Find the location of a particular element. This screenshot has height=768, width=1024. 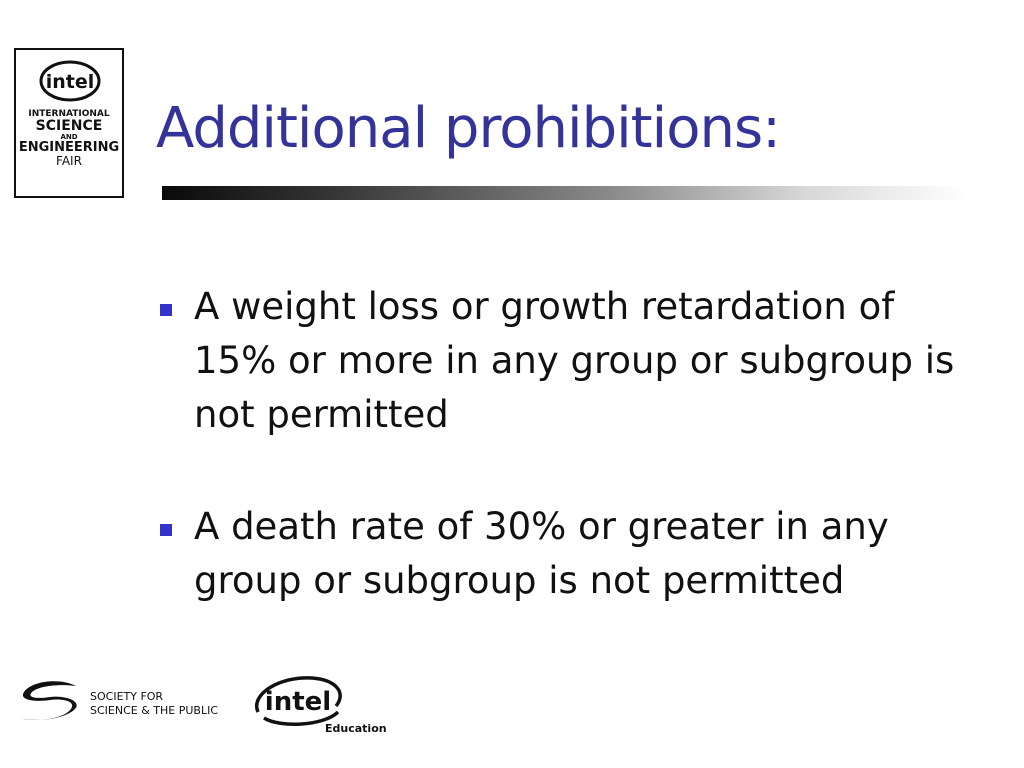

isef-line-and: AND is located at coordinates (69, 137).